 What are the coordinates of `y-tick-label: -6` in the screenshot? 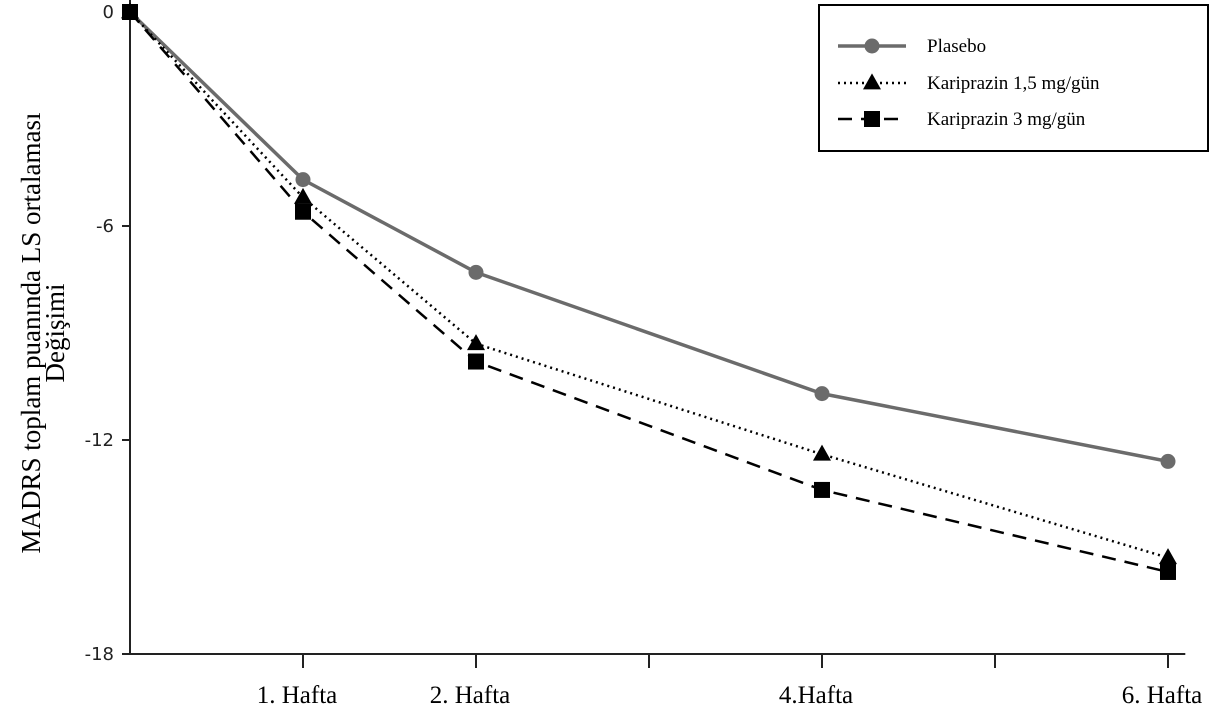 It's located at (105, 226).